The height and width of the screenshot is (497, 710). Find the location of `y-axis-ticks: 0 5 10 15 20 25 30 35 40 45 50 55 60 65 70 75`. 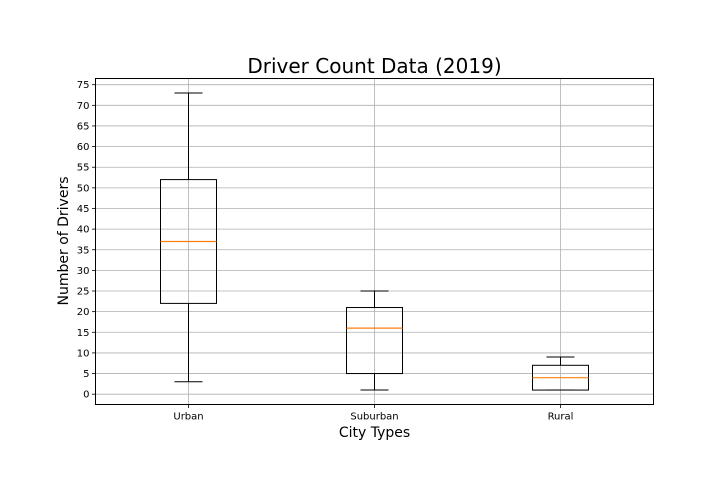

y-axis-ticks: 0 5 10 15 20 25 30 35 40 45 50 55 60 65 70 75 is located at coordinates (86, 240).